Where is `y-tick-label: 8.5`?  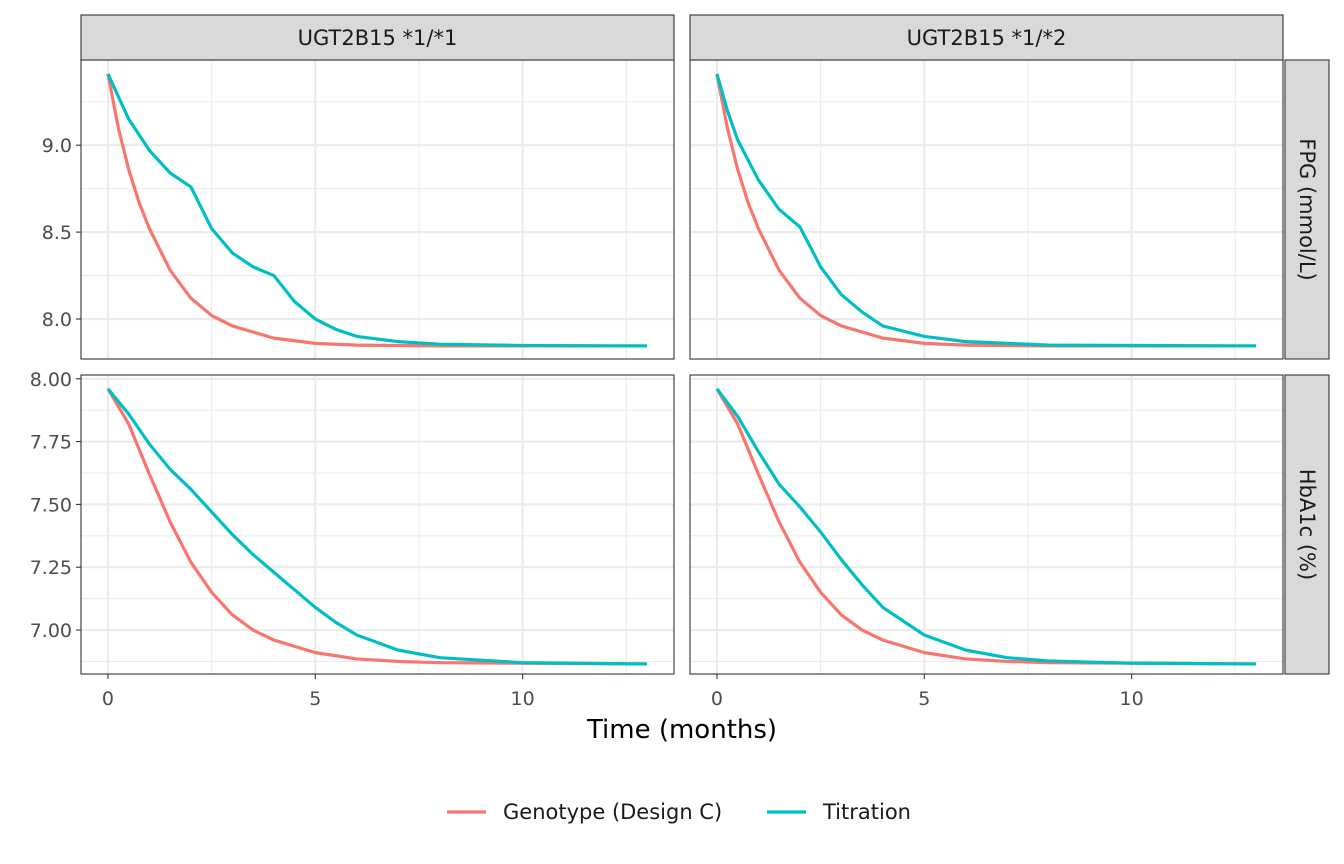 y-tick-label: 8.5 is located at coordinates (57, 233).